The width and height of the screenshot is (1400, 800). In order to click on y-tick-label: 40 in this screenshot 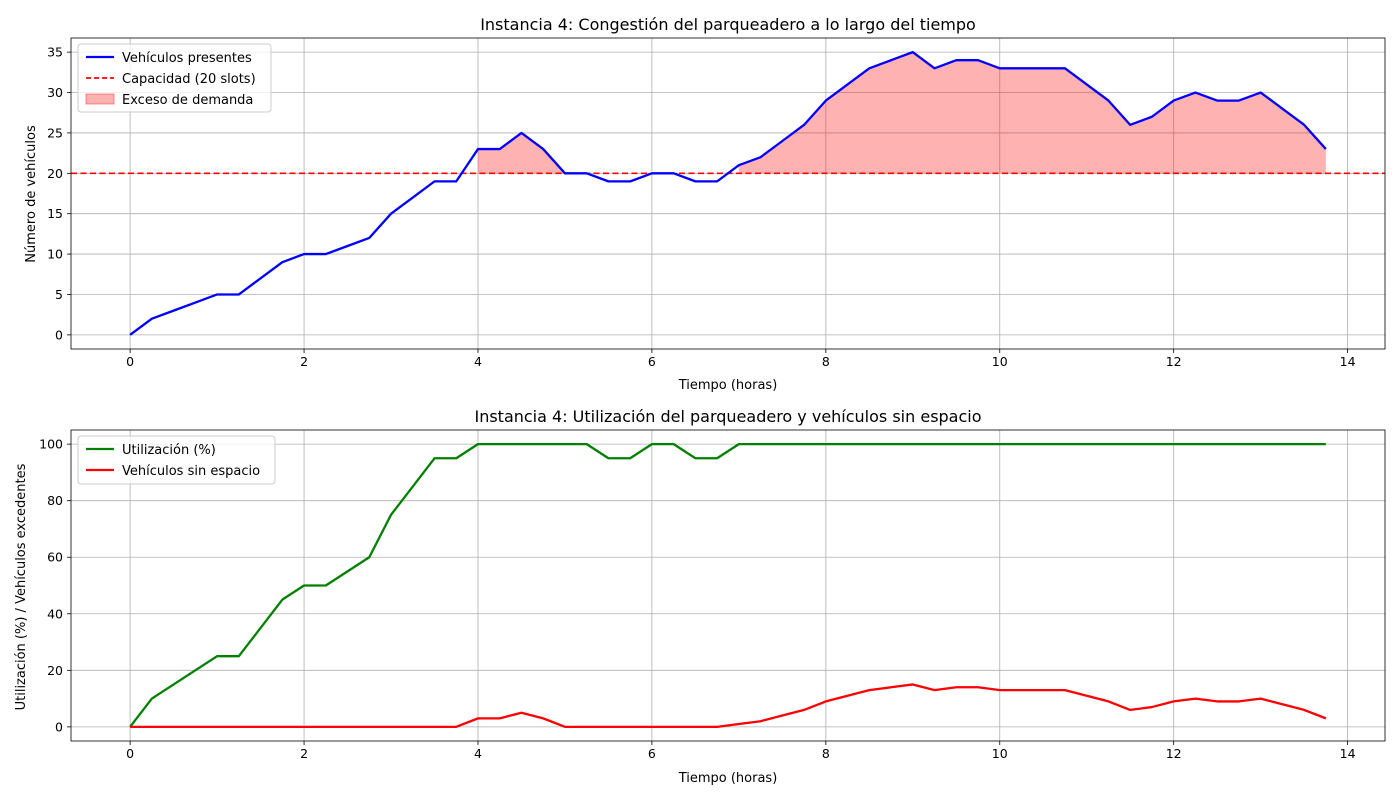, I will do `click(55, 613)`.